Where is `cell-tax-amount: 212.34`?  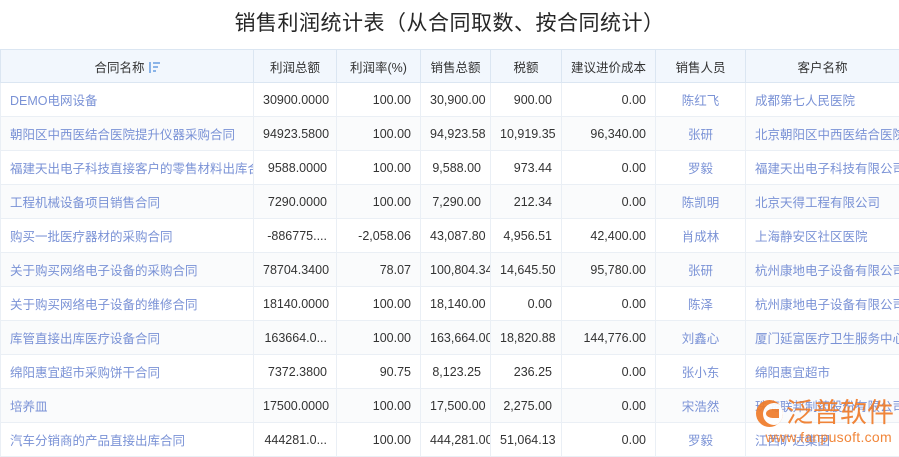 cell-tax-amount: 212.34 is located at coordinates (526, 202).